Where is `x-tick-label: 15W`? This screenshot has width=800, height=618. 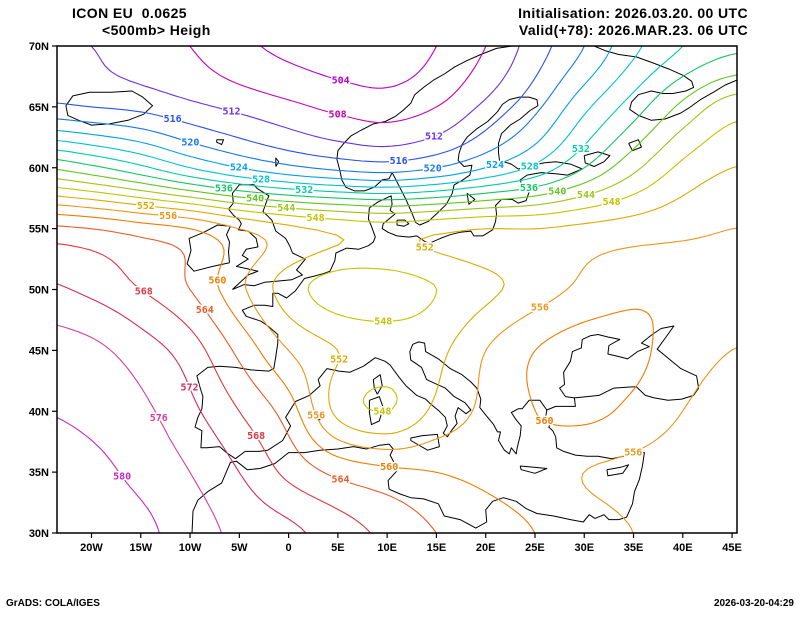
x-tick-label: 15W is located at coordinates (140, 548).